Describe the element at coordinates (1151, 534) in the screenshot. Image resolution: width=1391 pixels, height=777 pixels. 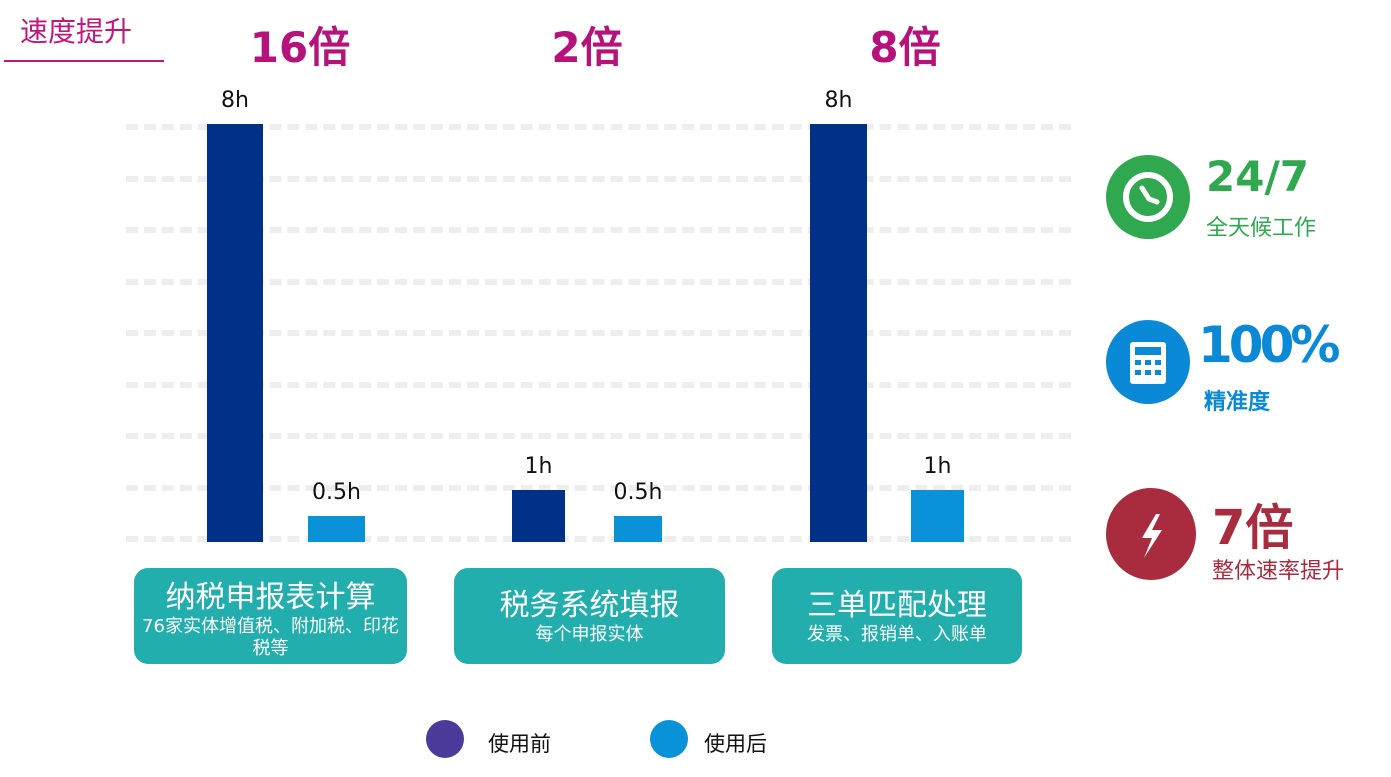
I see `lightning-icon` at that location.